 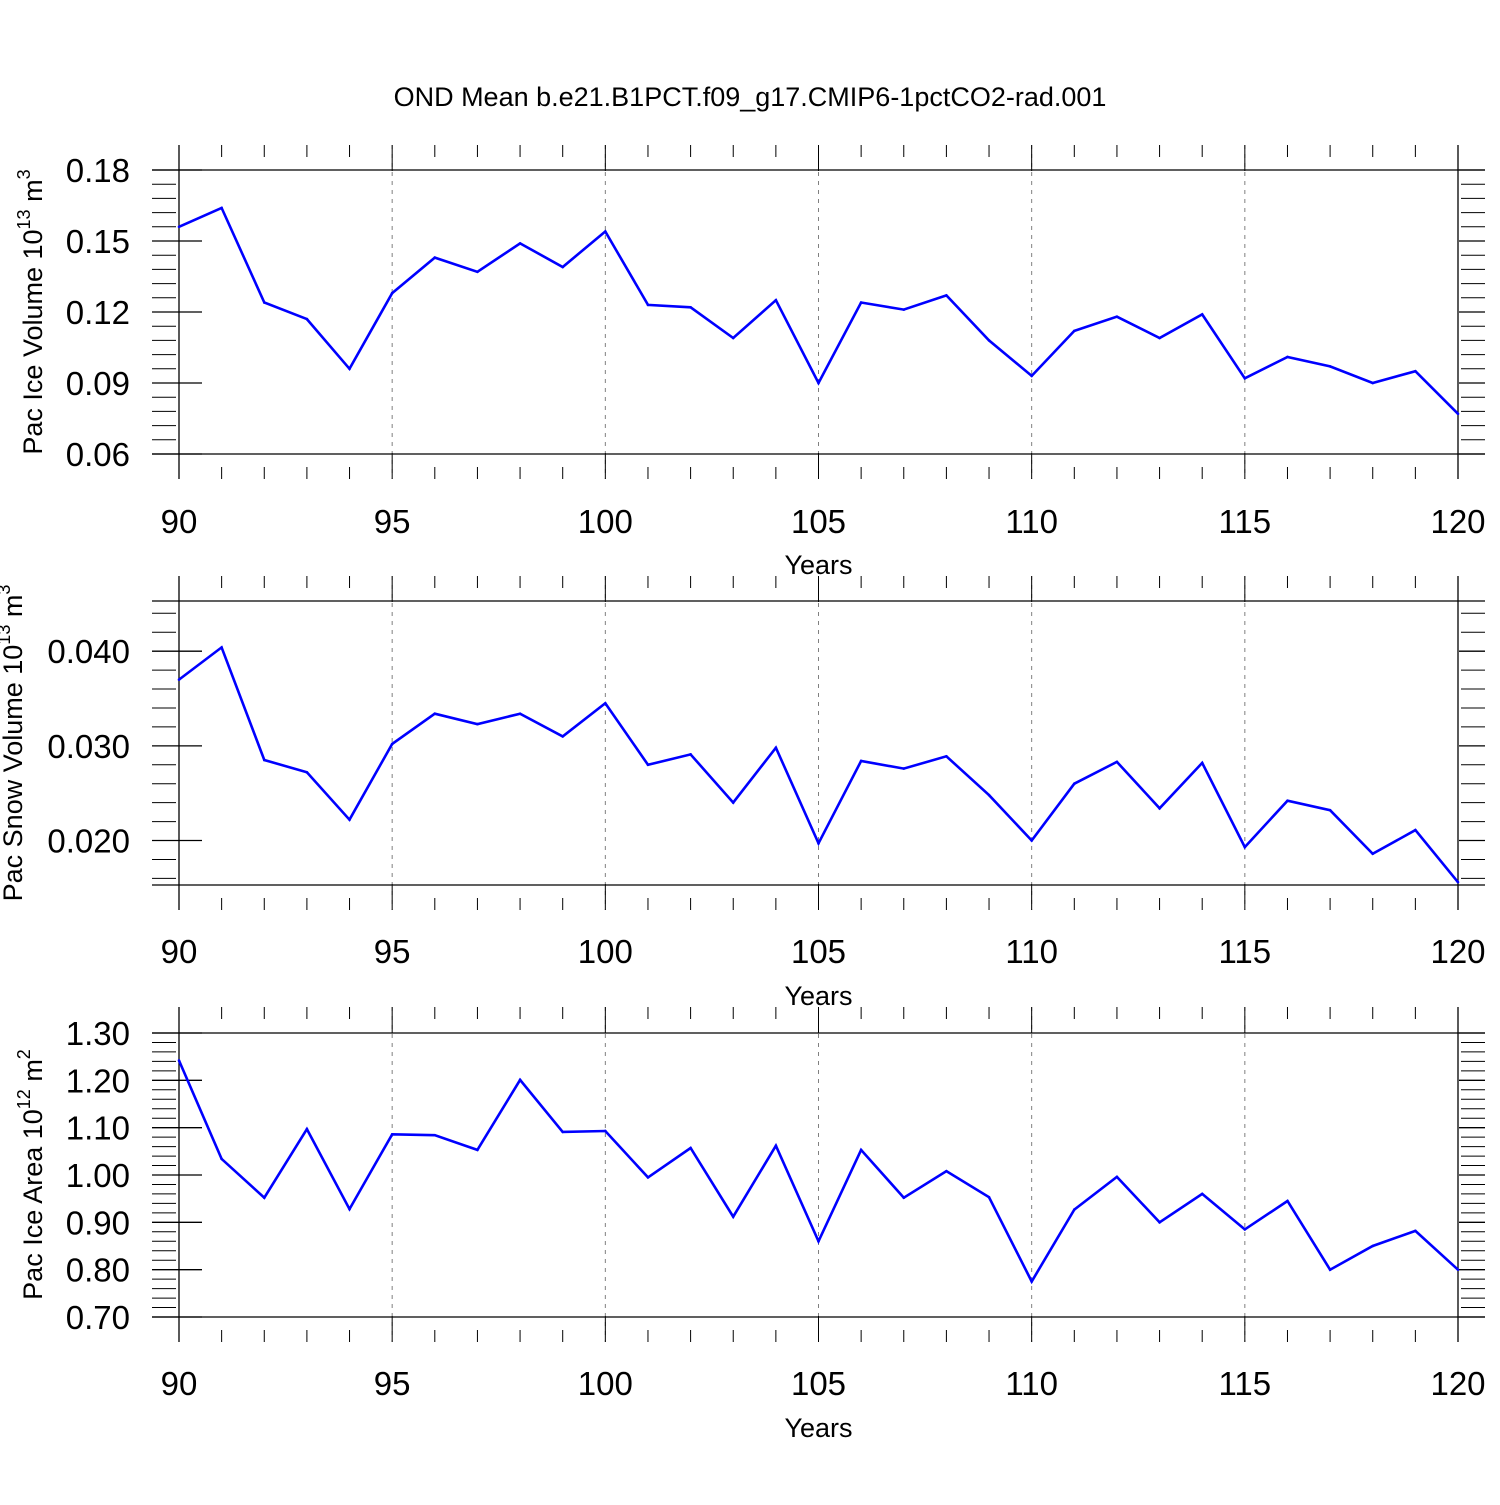 What do you see at coordinates (818, 521) in the screenshot?
I see `x-tick-label: 105` at bounding box center [818, 521].